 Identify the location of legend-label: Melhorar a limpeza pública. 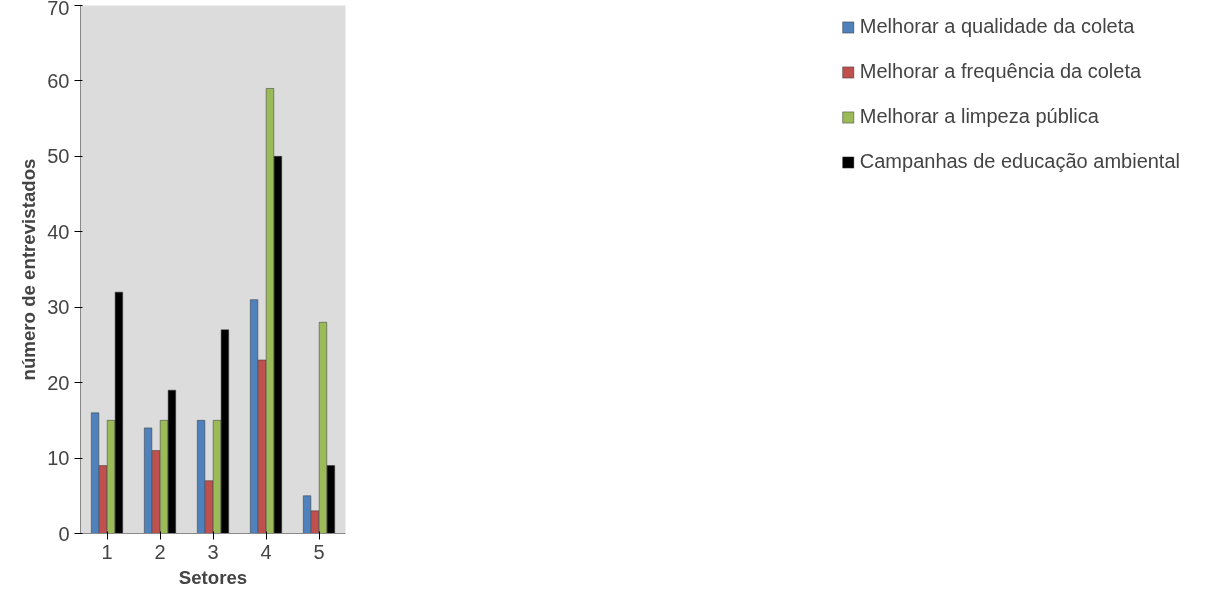
(979, 116).